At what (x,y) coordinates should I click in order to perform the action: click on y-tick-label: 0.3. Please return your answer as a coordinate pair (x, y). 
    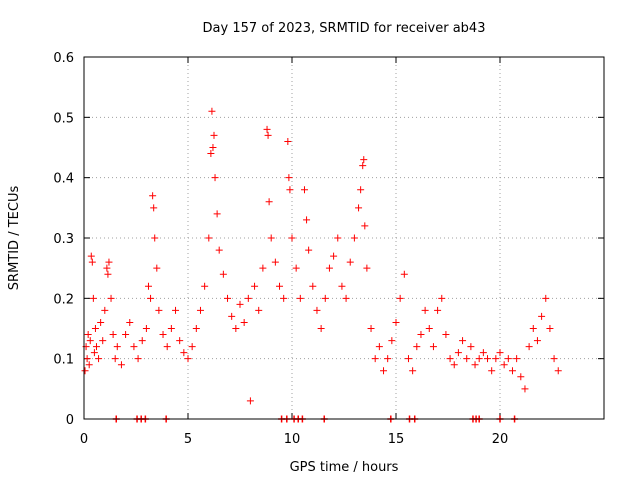
    Looking at the image, I should click on (63, 239).